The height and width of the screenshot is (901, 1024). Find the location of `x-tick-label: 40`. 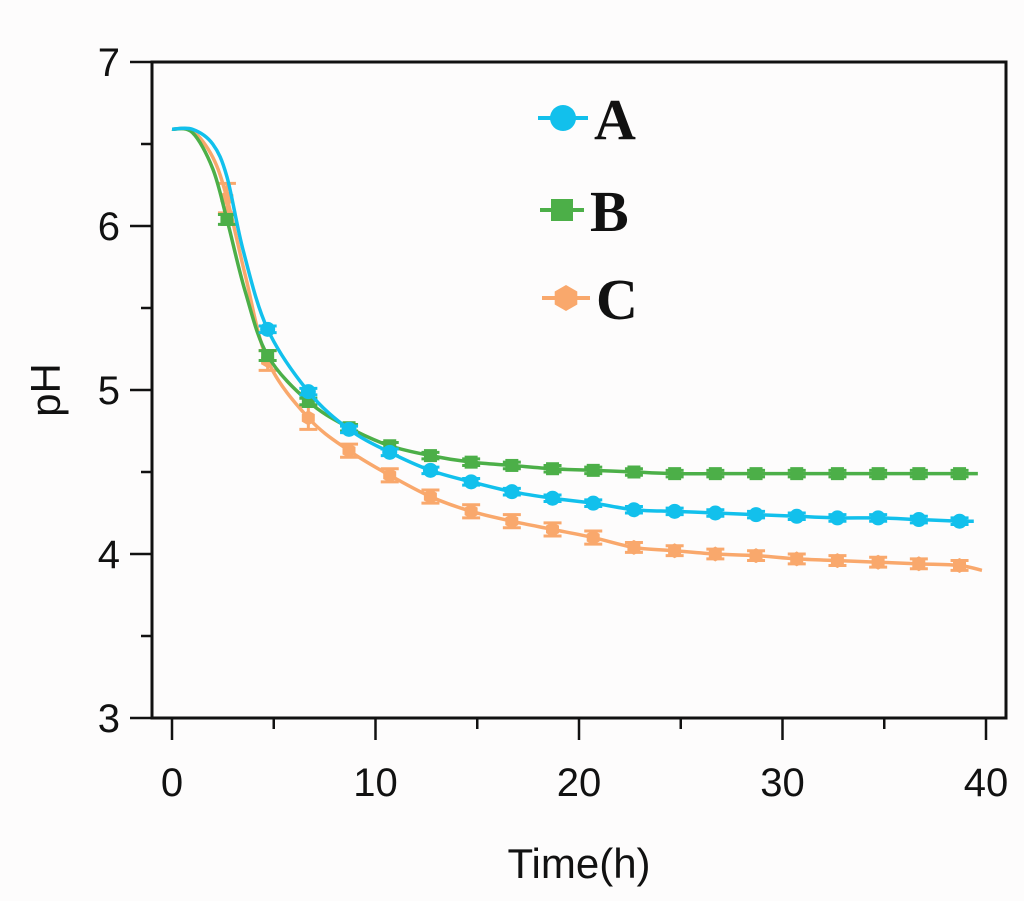

x-tick-label: 40 is located at coordinates (986, 783).